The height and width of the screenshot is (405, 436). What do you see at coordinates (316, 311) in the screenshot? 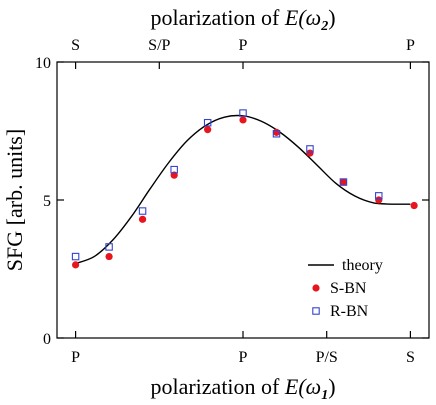
I see `legend-r-bn-swatch` at bounding box center [316, 311].